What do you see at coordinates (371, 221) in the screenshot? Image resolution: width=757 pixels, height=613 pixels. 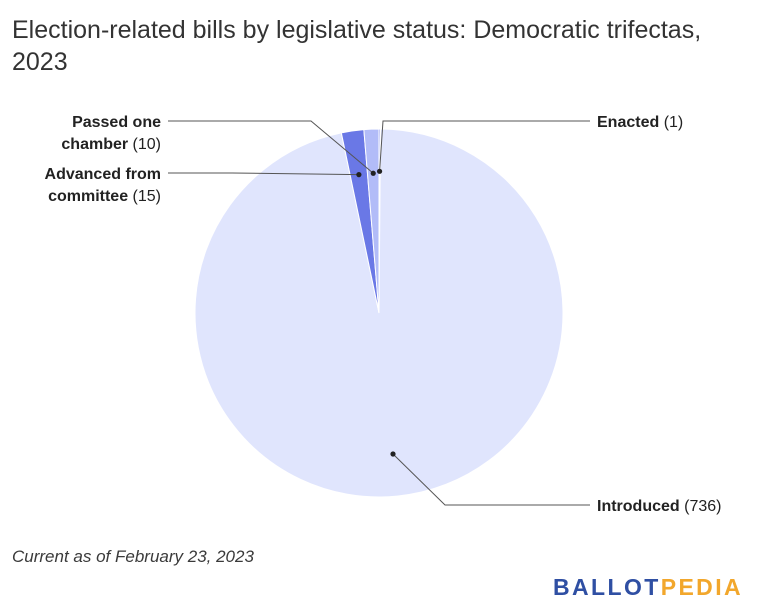 I see `pie-slice-passed-one-chamber` at bounding box center [371, 221].